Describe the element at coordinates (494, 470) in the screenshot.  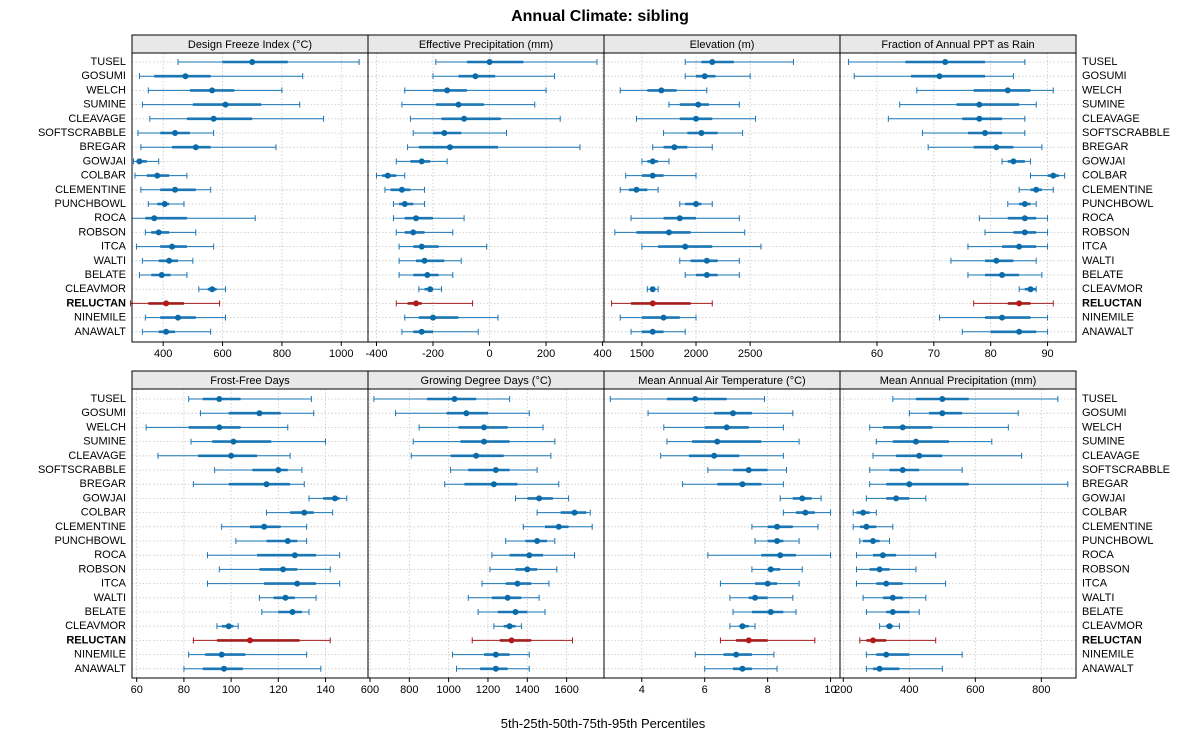
I see `interval-softscrabble` at that location.